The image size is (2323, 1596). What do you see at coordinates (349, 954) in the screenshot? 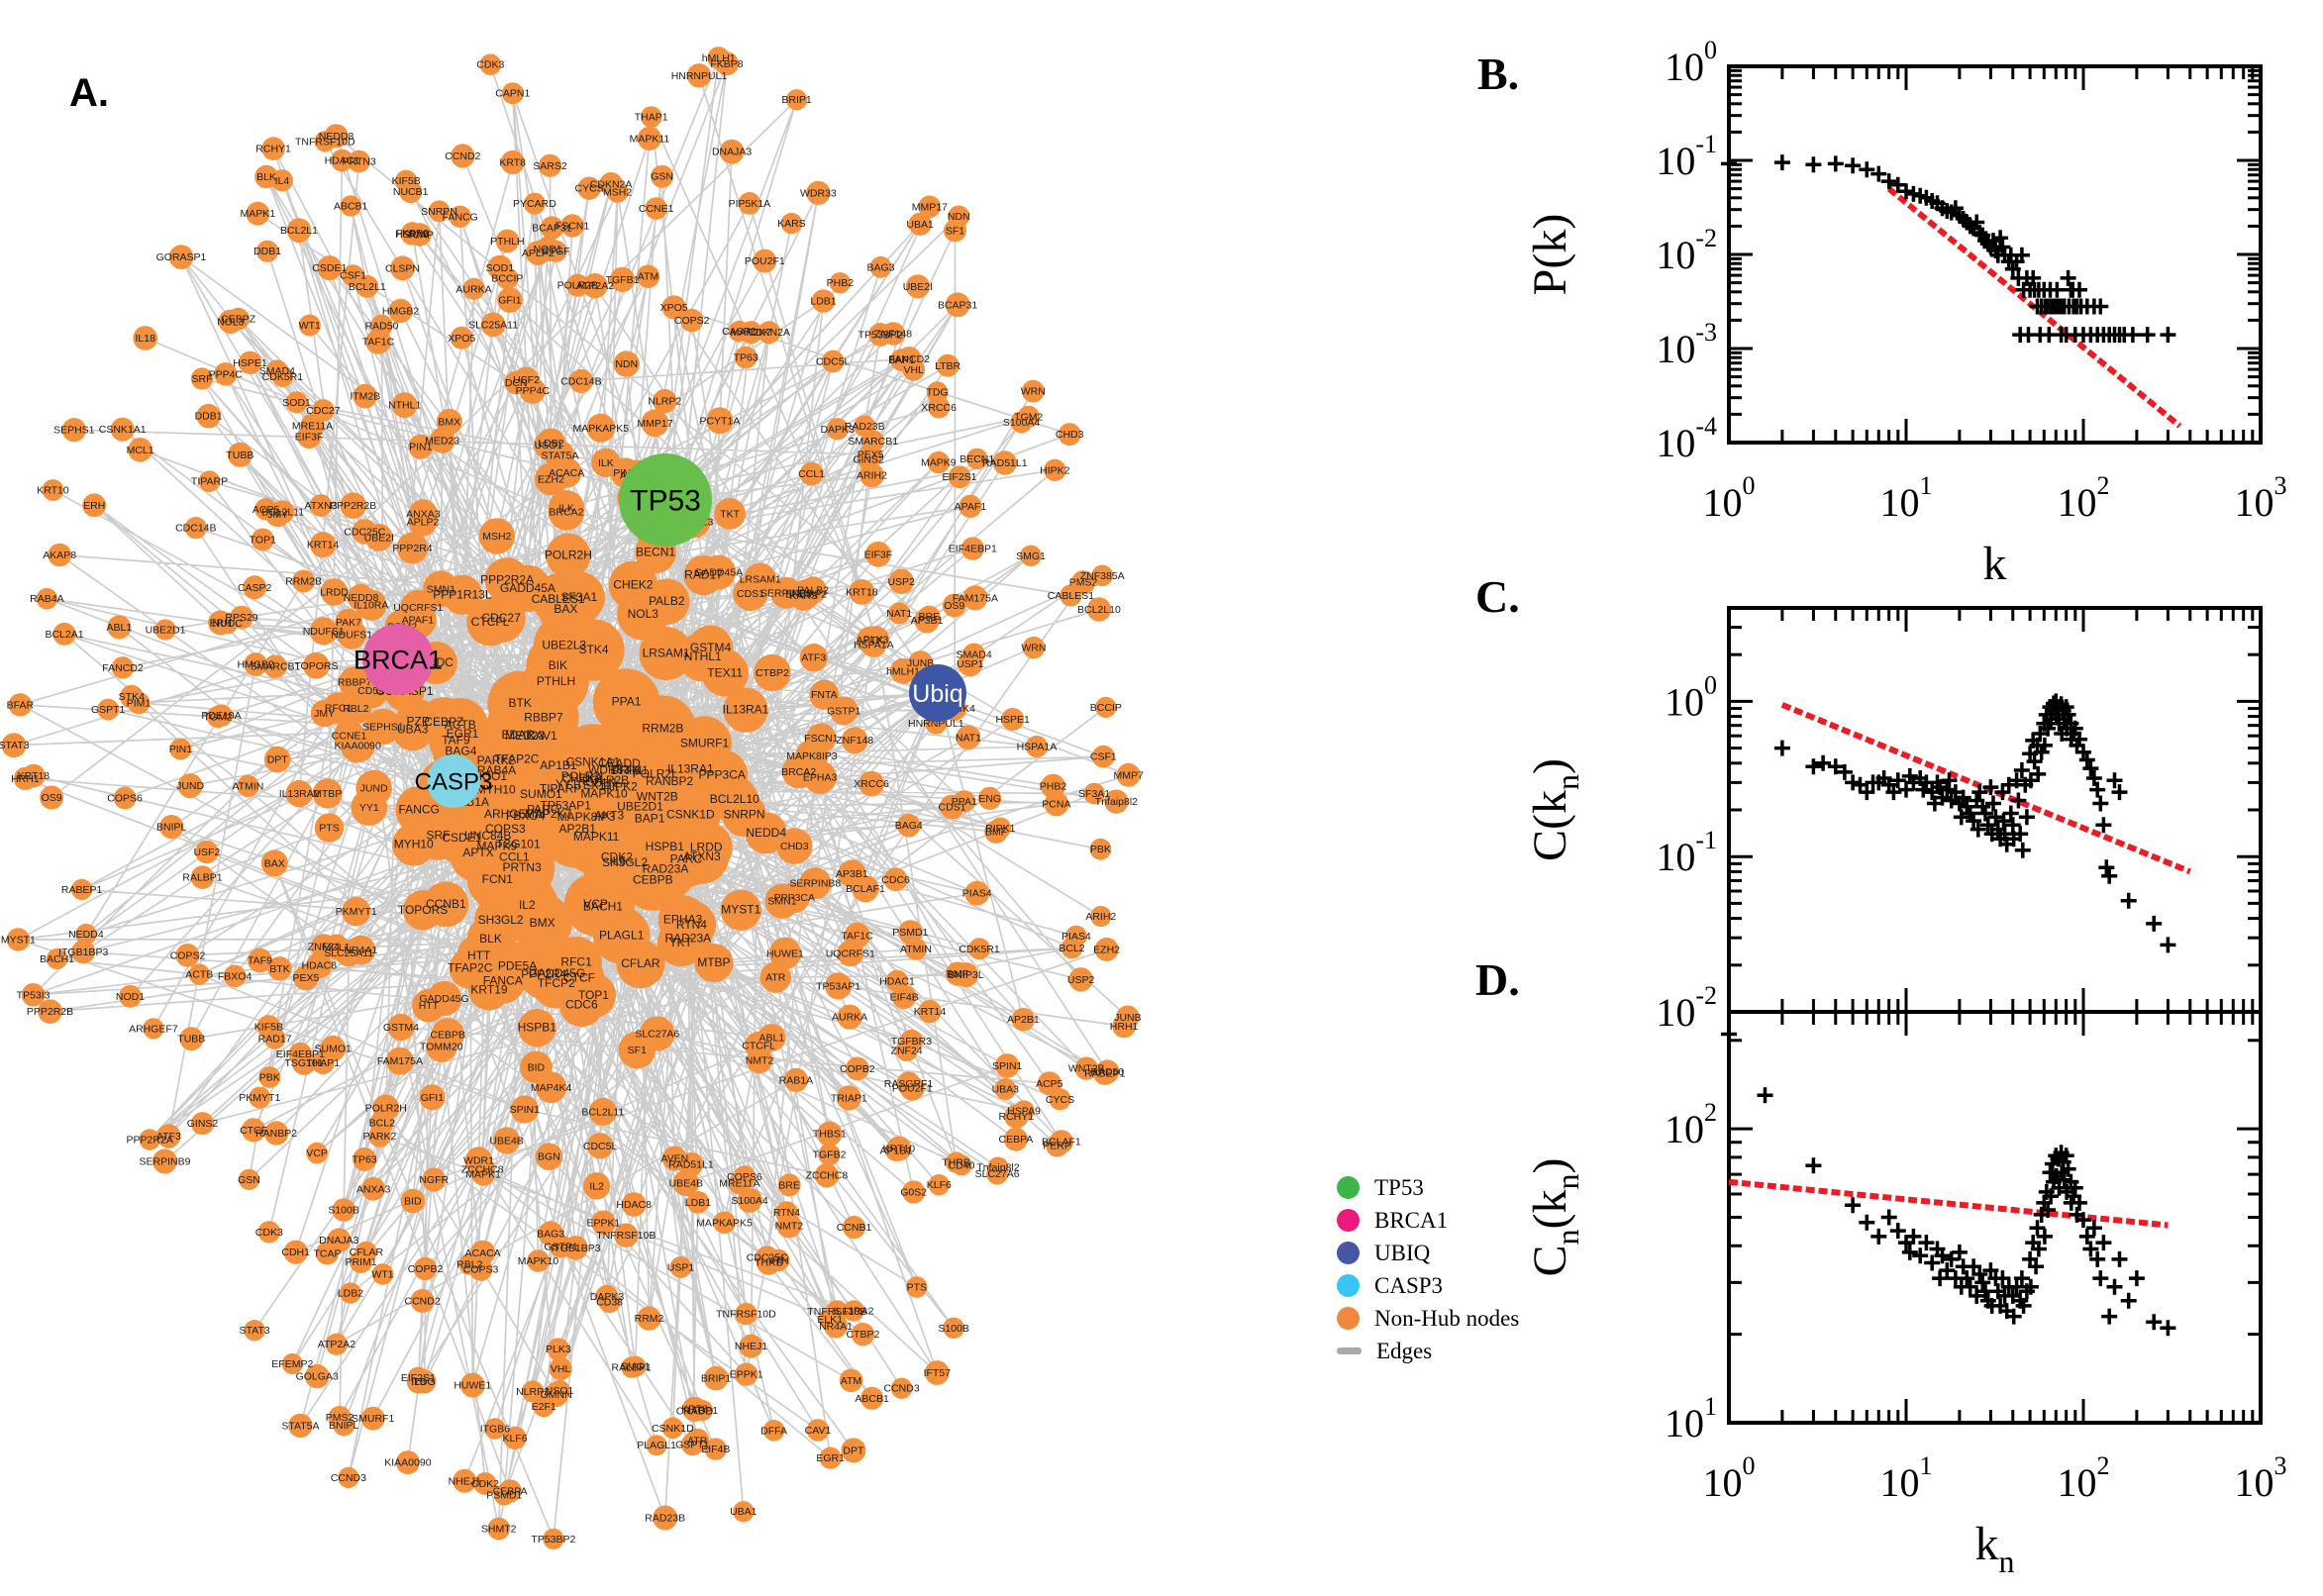
I see `network-node-label: SLC25A11` at bounding box center [349, 954].